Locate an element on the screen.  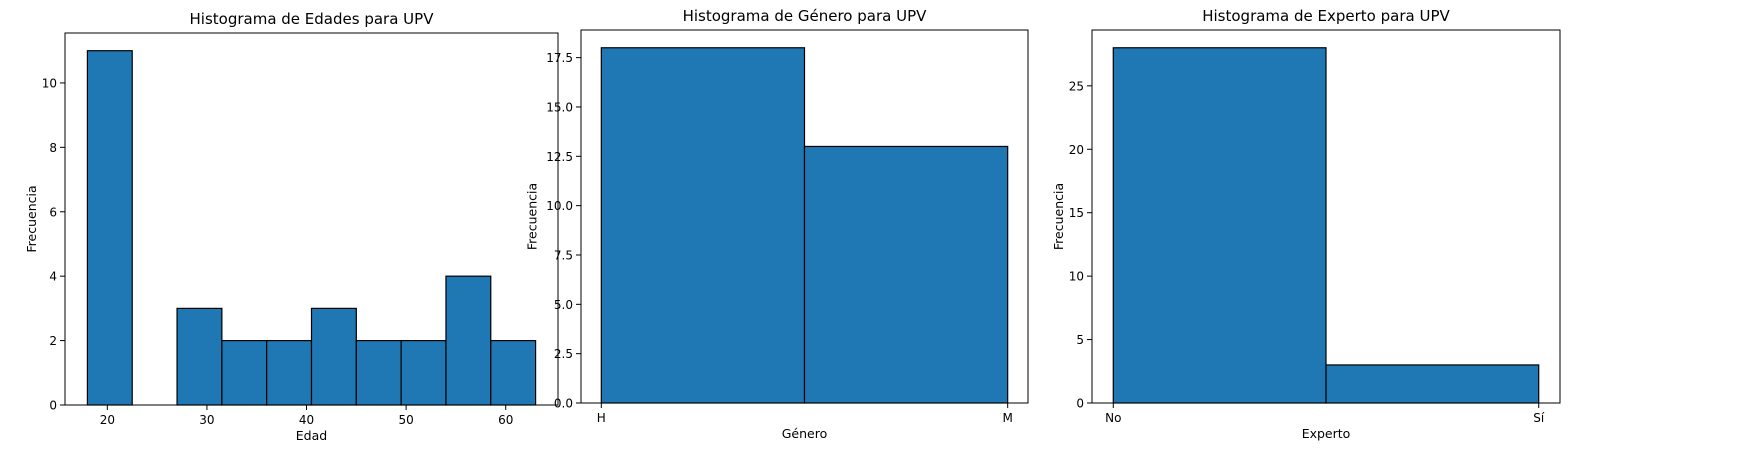
expert-x-tick-label: No is located at coordinates (1113, 418).